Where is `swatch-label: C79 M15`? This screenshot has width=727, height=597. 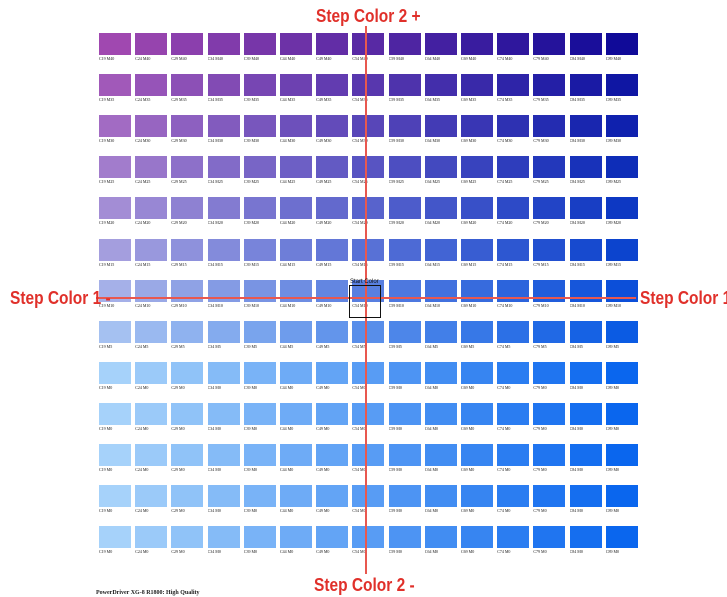 swatch-label: C79 M15 is located at coordinates (541, 264).